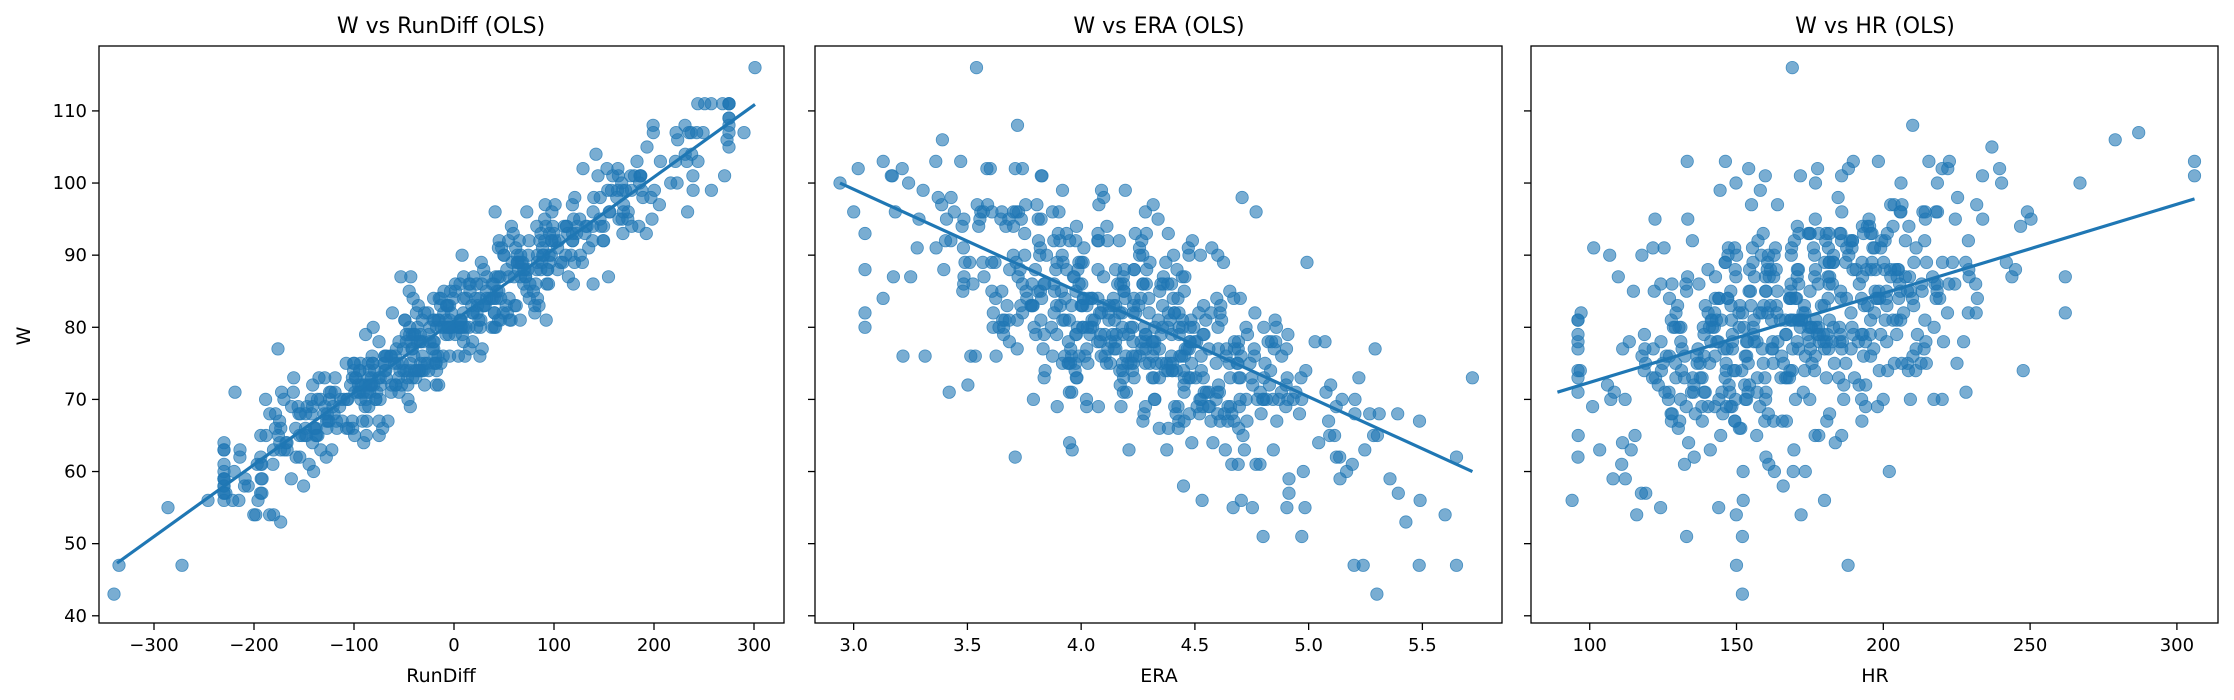  What do you see at coordinates (853, 645) in the screenshot?
I see `x-tick-label: 3.0` at bounding box center [853, 645].